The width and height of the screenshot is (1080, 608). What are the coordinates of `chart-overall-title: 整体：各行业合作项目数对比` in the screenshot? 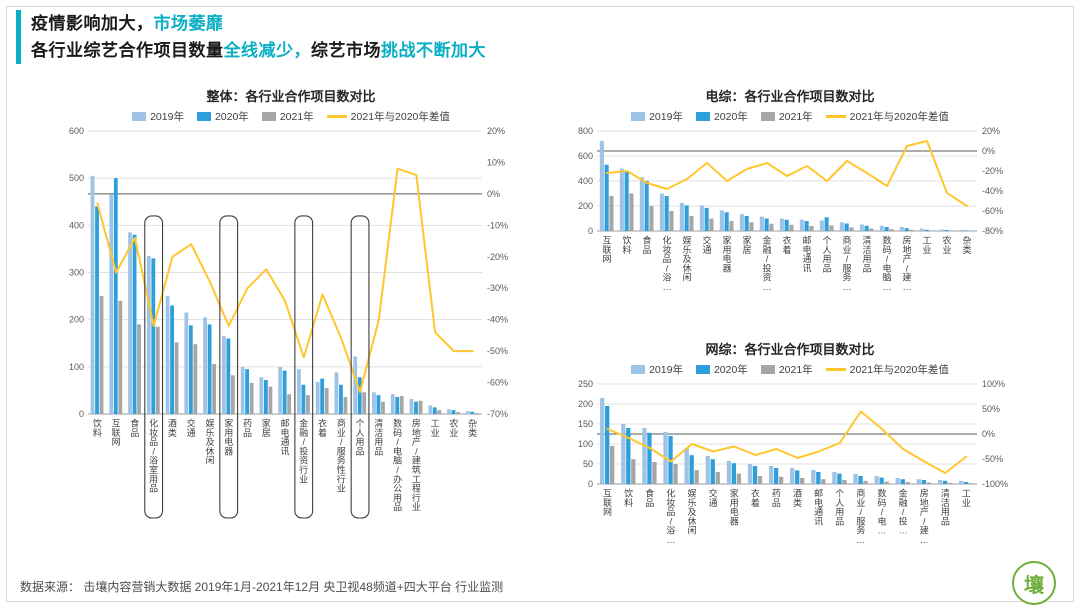 It's located at (291, 96).